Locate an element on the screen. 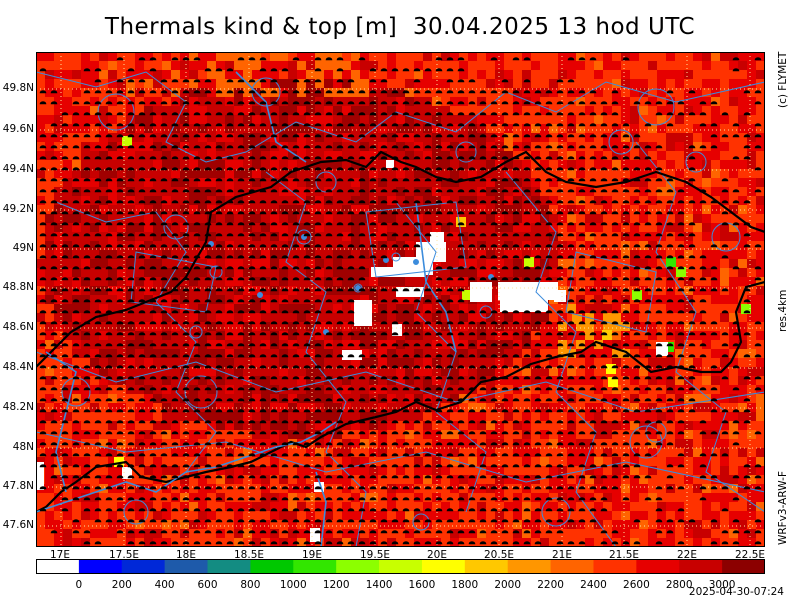 This screenshot has width=800, height=600. colorbar-label: 2200 is located at coordinates (550, 585).